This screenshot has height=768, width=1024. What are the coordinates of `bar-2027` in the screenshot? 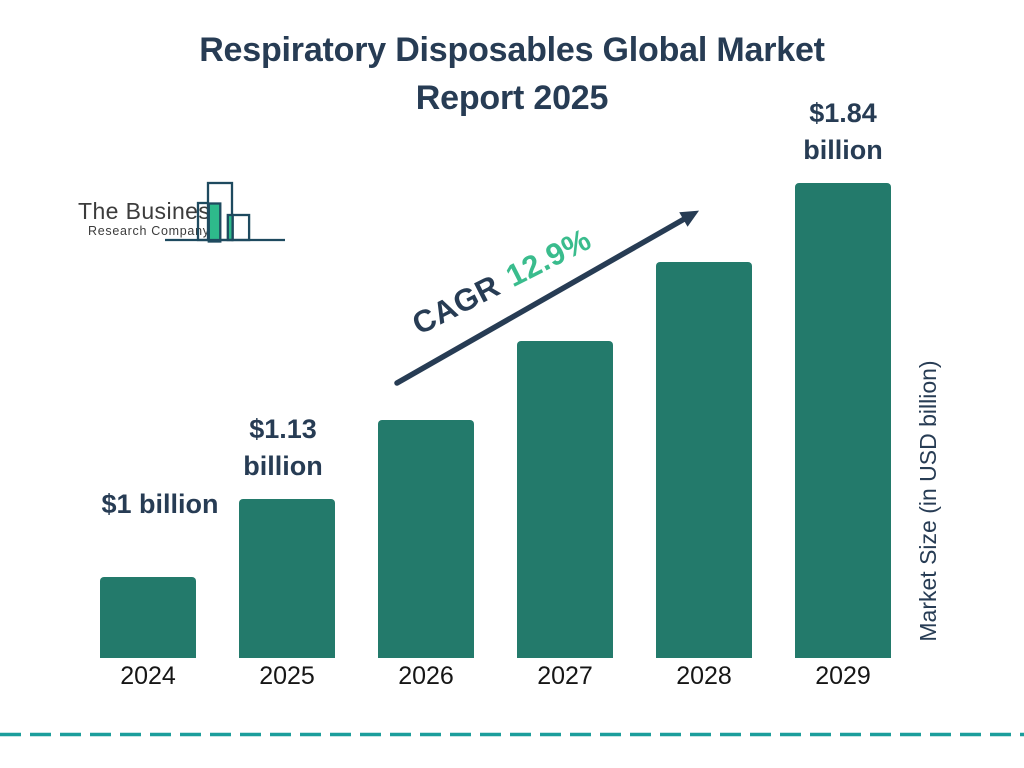 It's located at (565, 499).